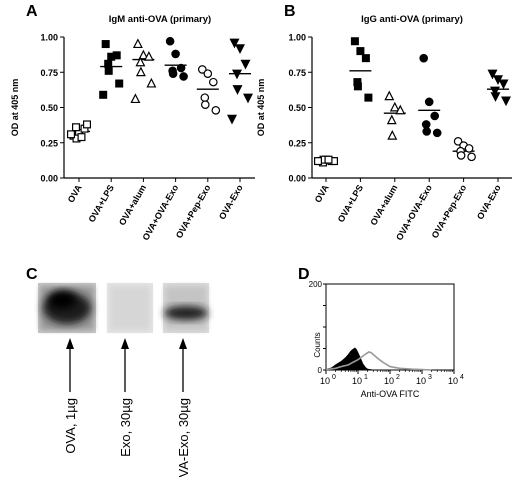  What do you see at coordinates (366, 377) in the screenshot?
I see `d-x-tick-exponent: 1` at bounding box center [366, 377].